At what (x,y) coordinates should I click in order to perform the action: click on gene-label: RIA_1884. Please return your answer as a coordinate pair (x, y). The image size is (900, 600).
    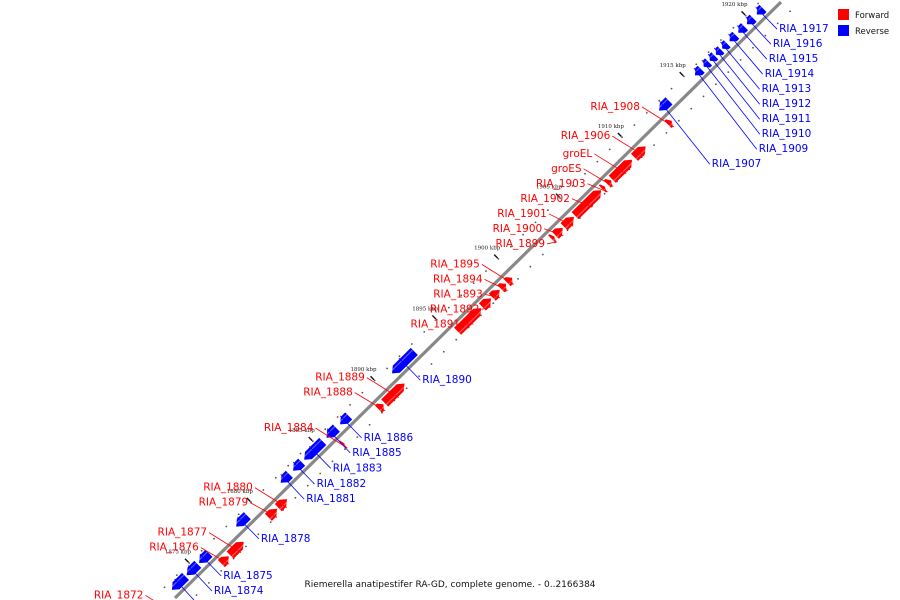
    Looking at the image, I should click on (289, 428).